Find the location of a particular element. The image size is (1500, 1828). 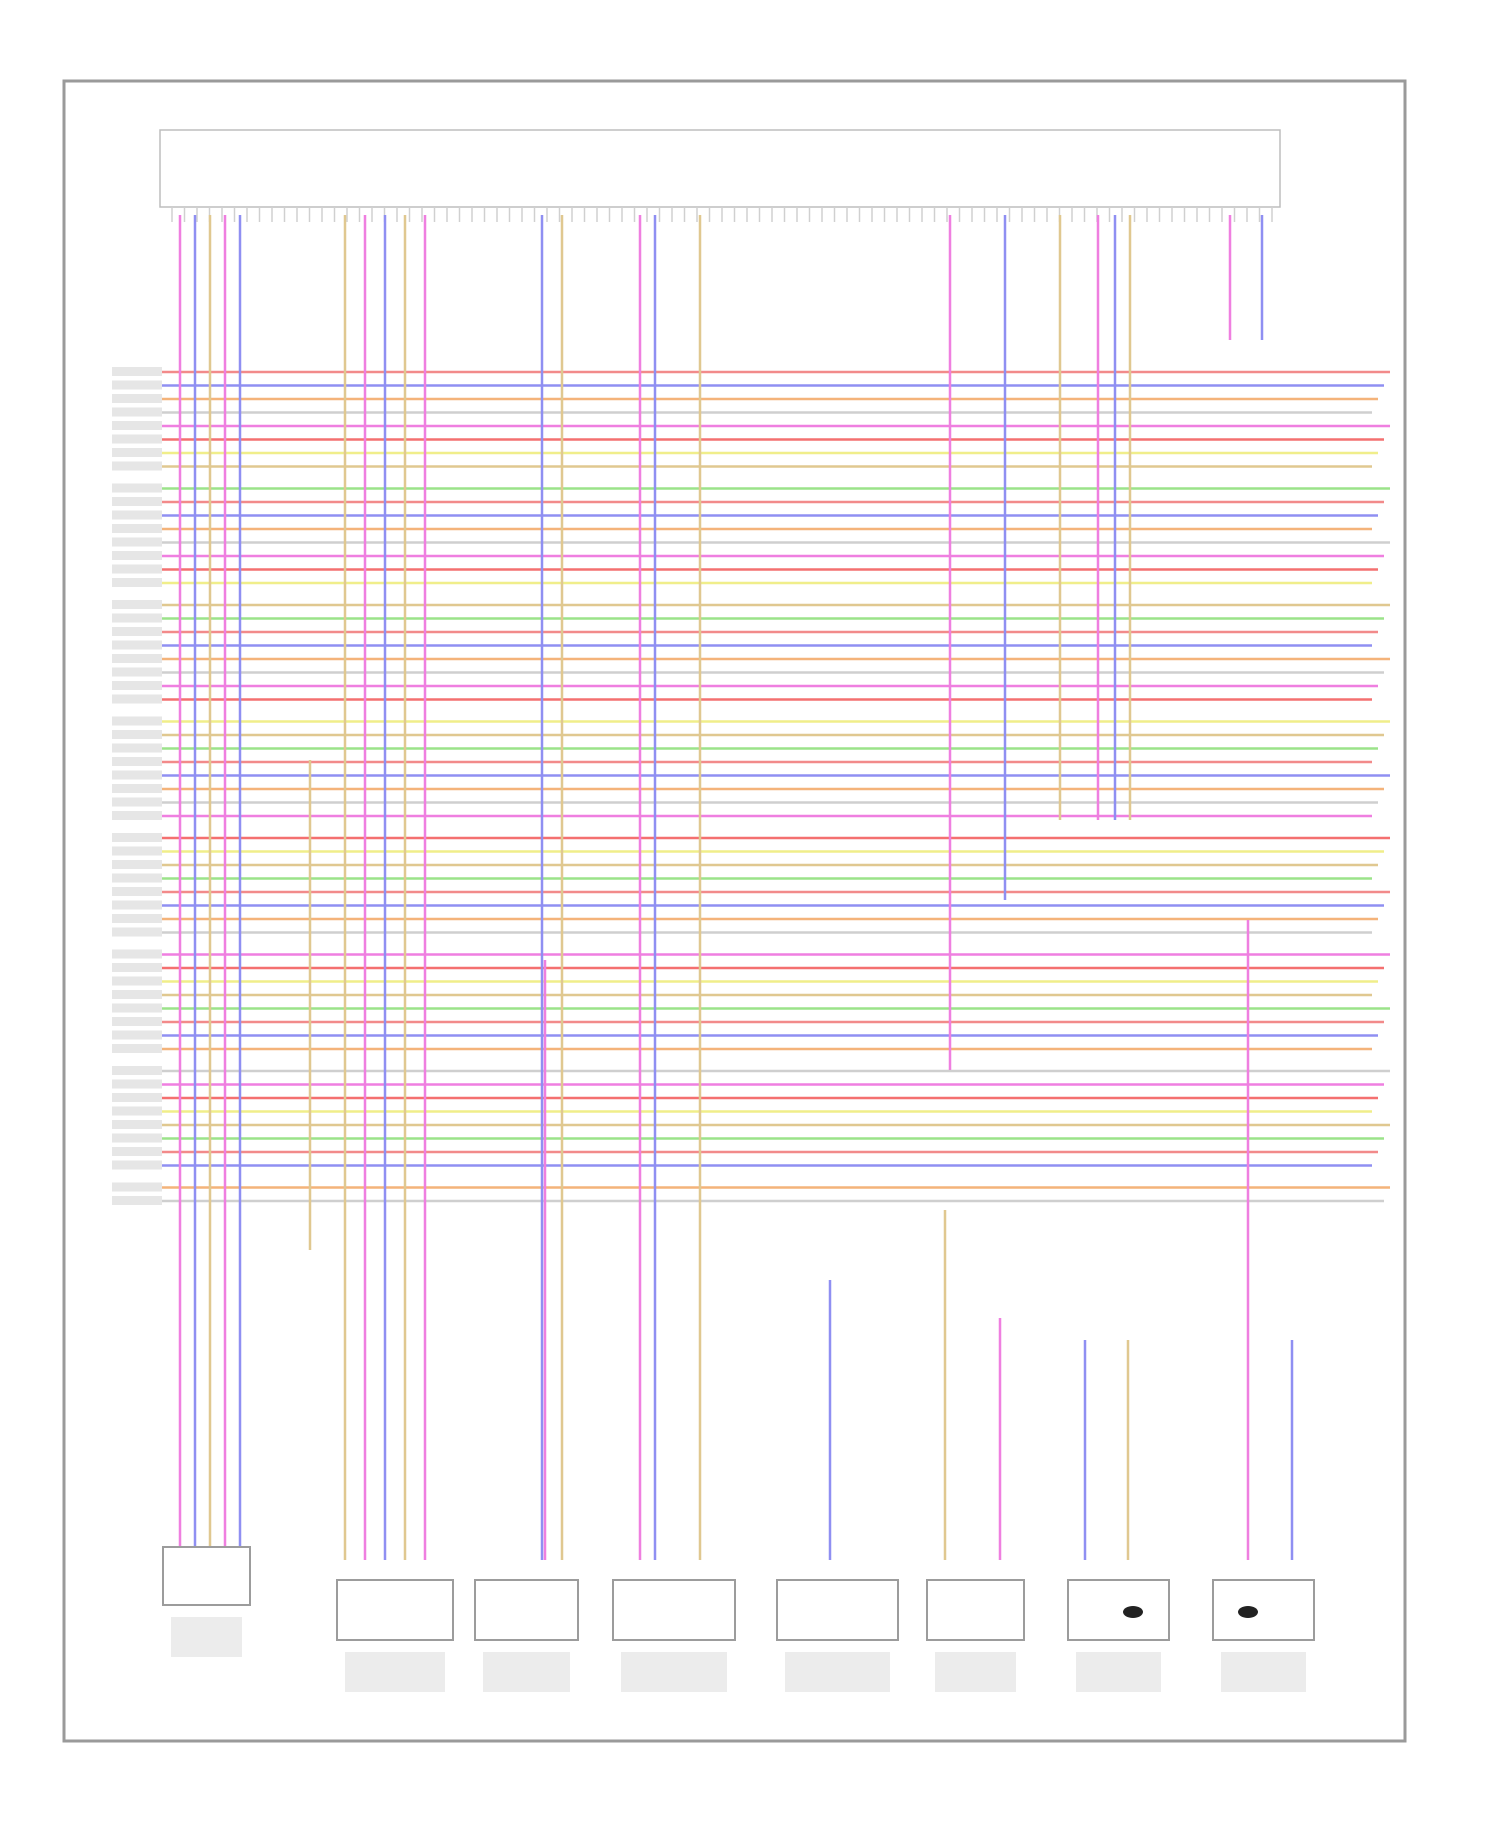

ecm-connector is located at coordinates (720, 168).